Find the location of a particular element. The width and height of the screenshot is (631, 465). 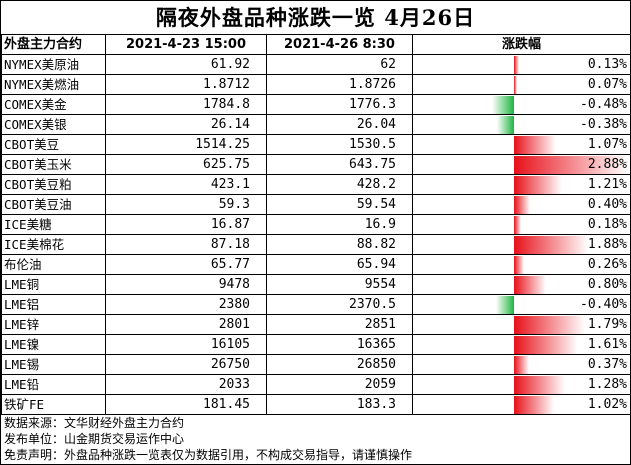

change-percent: 2.88% is located at coordinates (607, 164).